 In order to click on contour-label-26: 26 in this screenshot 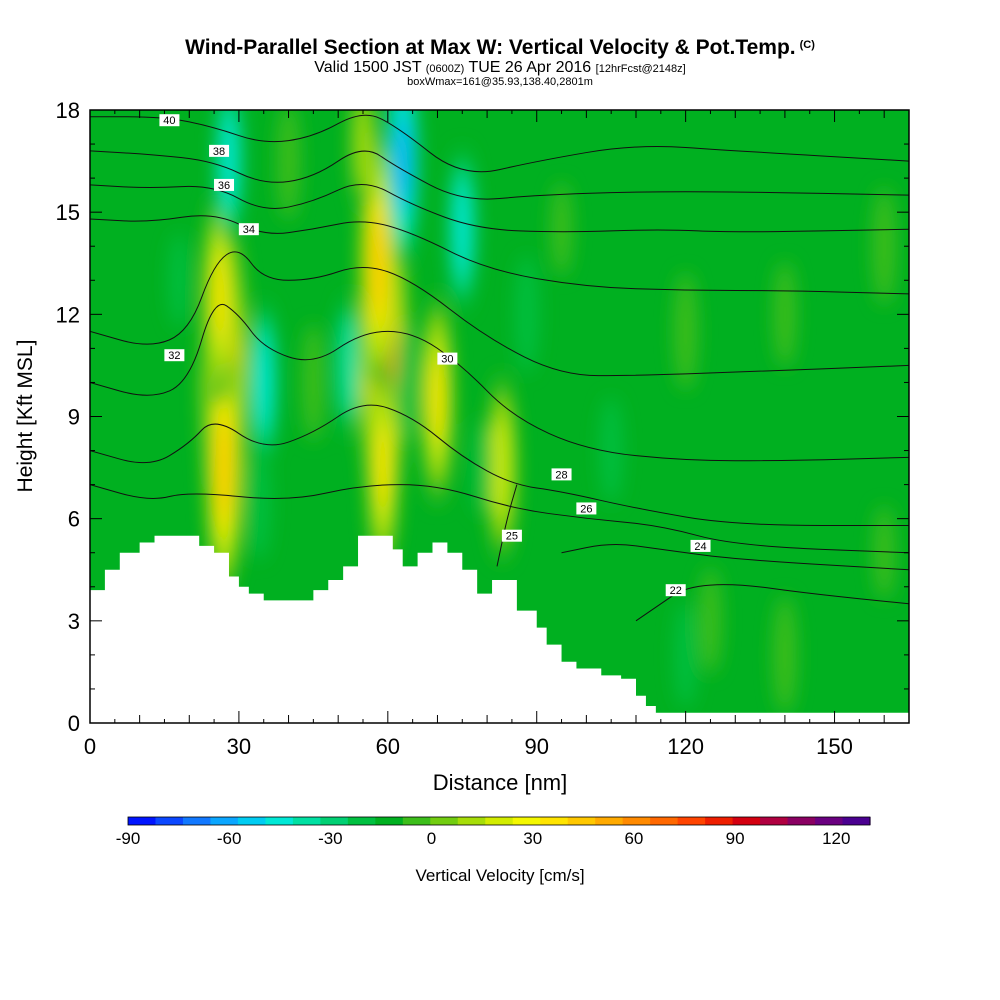, I will do `click(586, 509)`.